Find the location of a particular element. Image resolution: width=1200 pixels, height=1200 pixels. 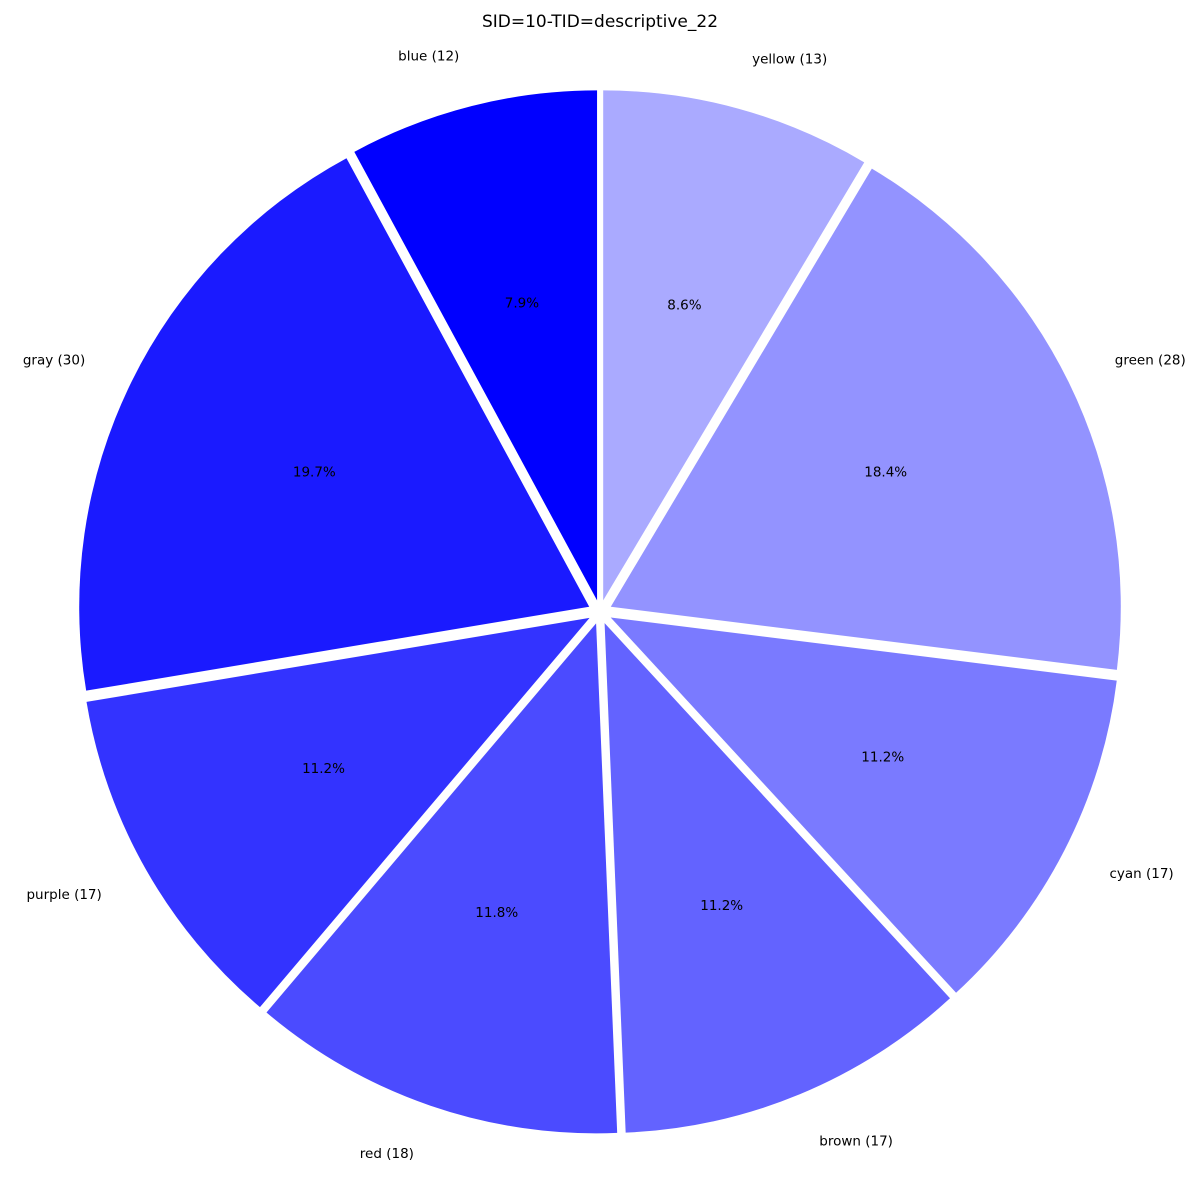

pie-slice-brown is located at coordinates (777, 878).